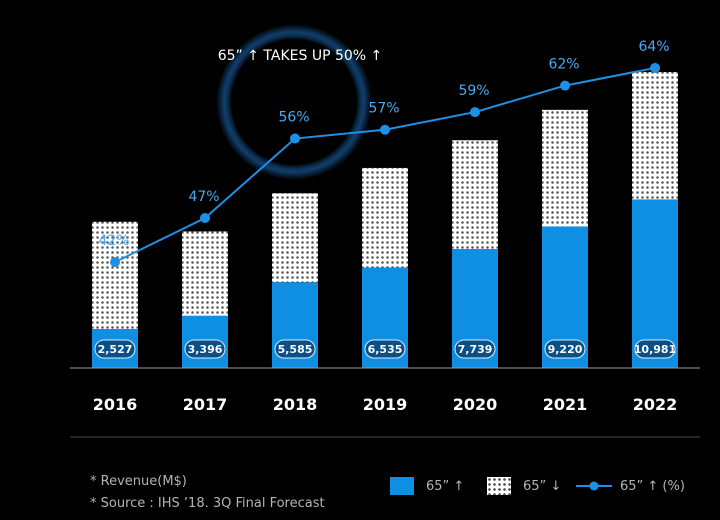 The height and width of the screenshot is (520, 720). What do you see at coordinates (652, 486) in the screenshot?
I see `legend-label-65-up-percent: 65” ↑ (%)` at bounding box center [652, 486].